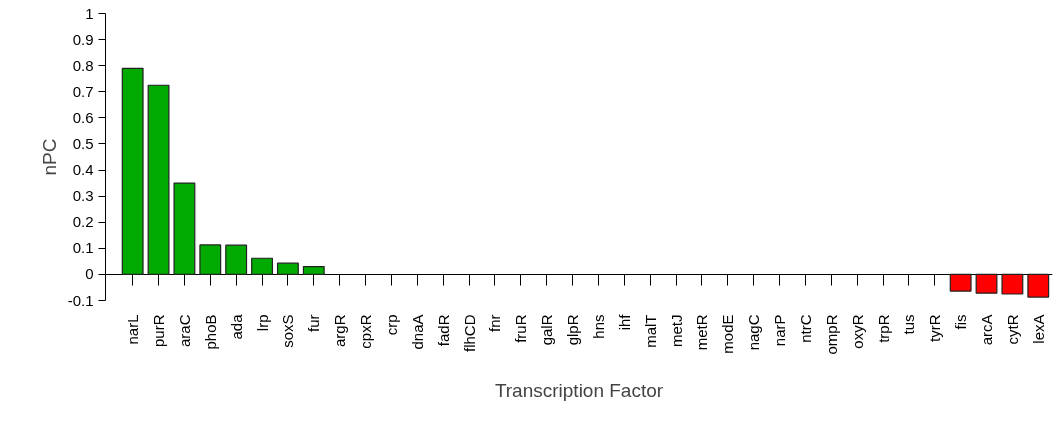 The height and width of the screenshot is (436, 1062). I want to click on x-tick-label: dnaA, so click(417, 332).